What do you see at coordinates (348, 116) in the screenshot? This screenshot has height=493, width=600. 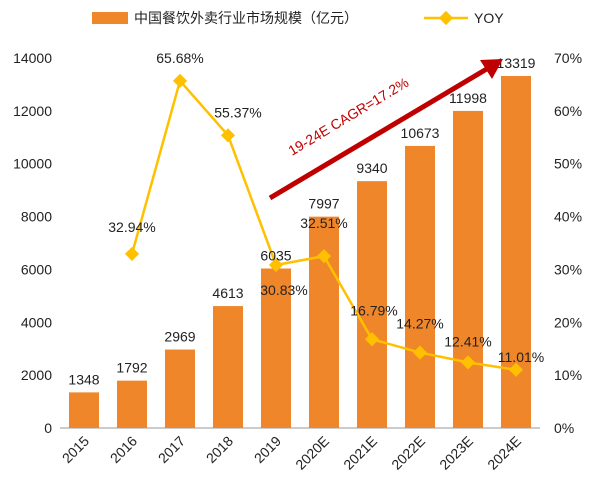 I see `cagr-text: 19-24E CAGR=17.2%` at bounding box center [348, 116].